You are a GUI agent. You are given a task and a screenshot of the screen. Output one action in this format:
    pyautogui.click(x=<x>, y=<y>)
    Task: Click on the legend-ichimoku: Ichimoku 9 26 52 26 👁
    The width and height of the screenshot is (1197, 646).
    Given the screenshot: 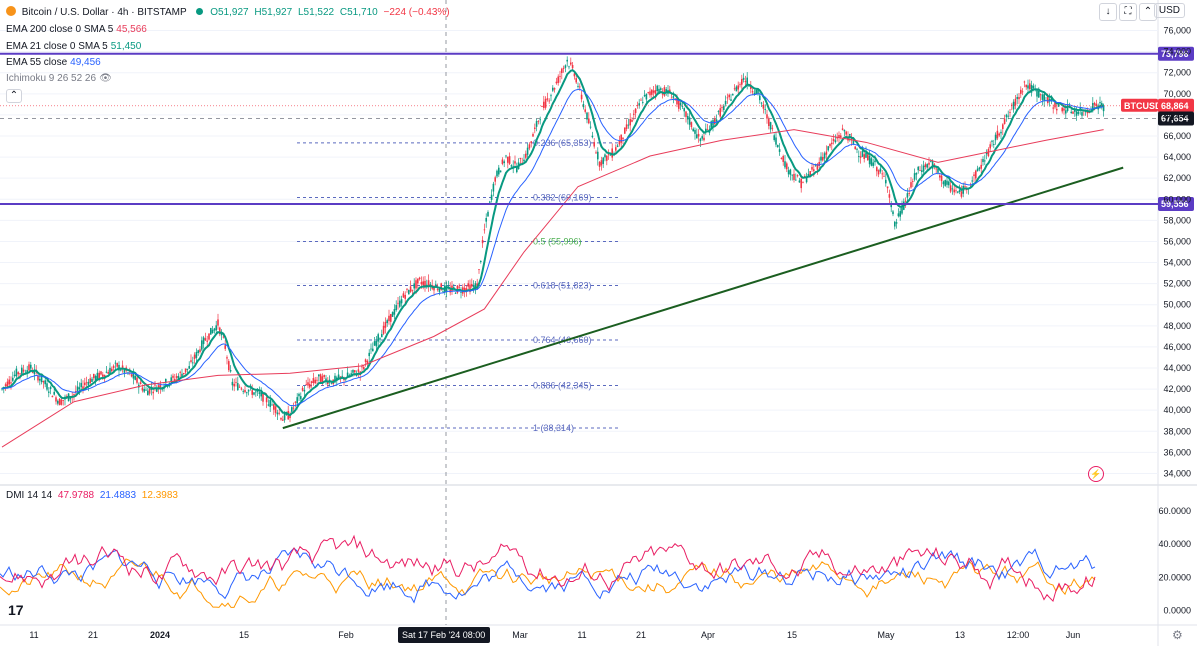 What is the action you would take?
    pyautogui.click(x=59, y=78)
    